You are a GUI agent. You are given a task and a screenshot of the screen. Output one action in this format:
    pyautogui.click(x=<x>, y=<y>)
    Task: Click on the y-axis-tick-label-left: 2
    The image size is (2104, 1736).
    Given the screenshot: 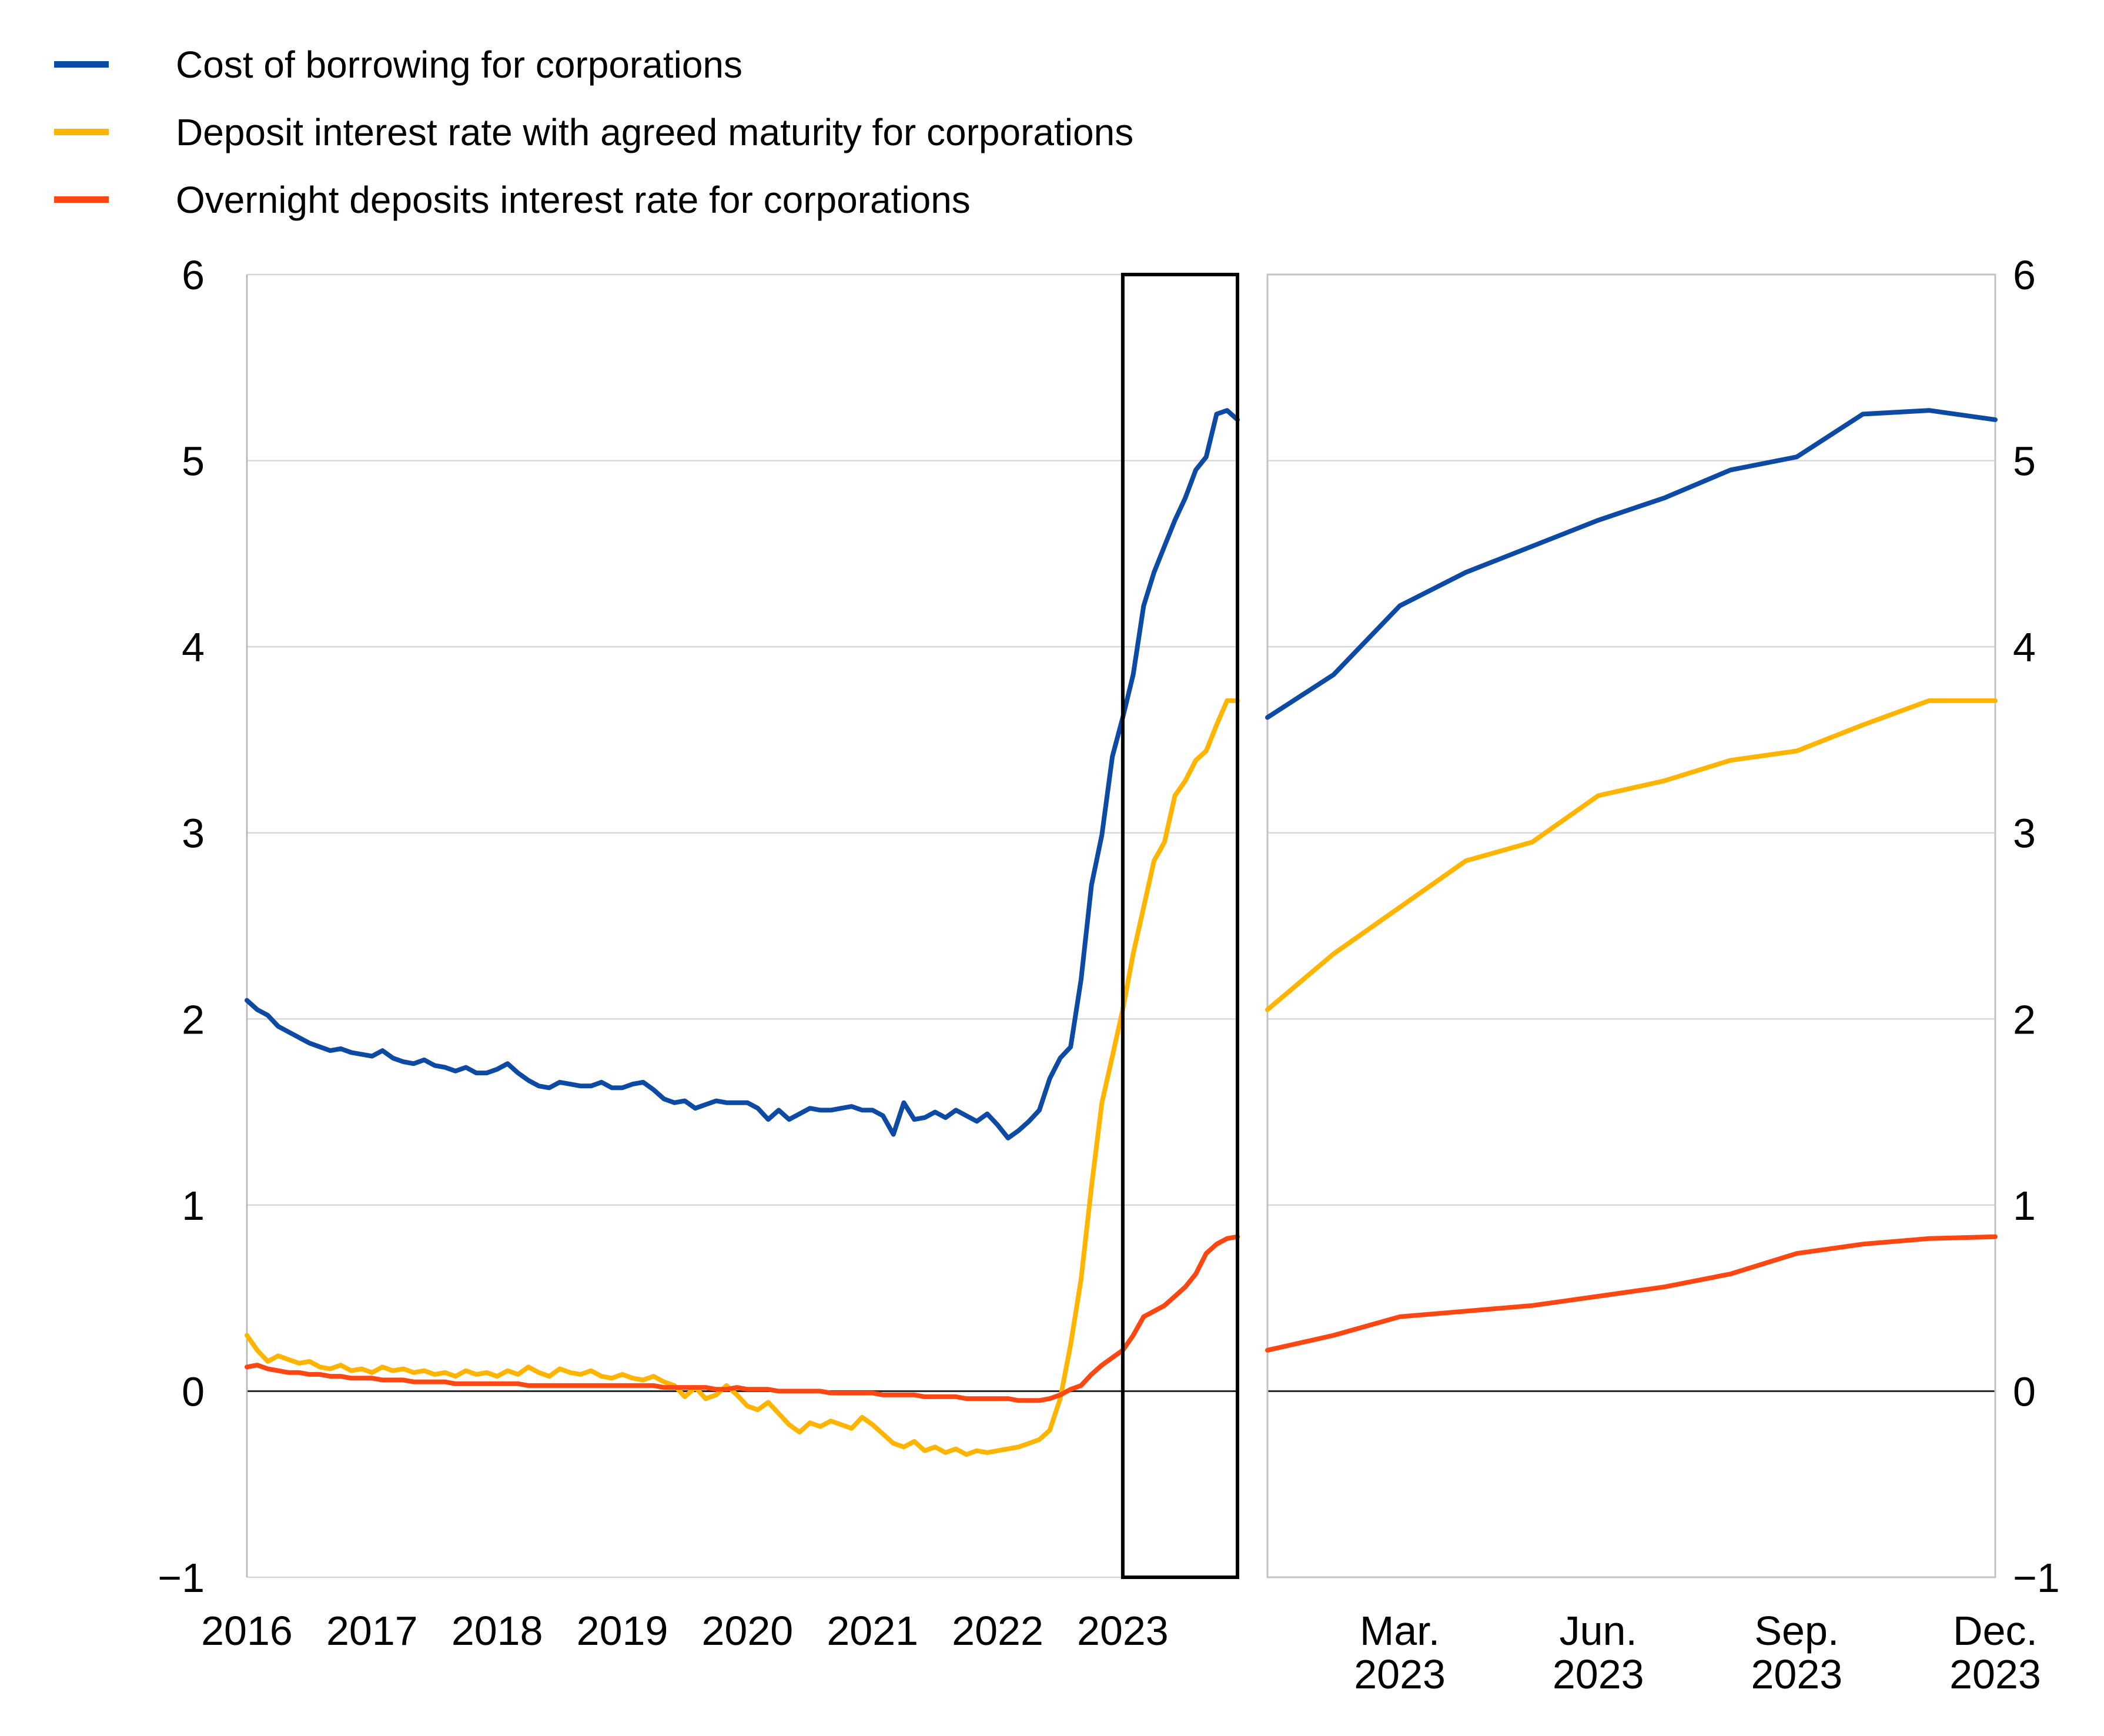 What is the action you would take?
    pyautogui.click(x=193, y=1019)
    